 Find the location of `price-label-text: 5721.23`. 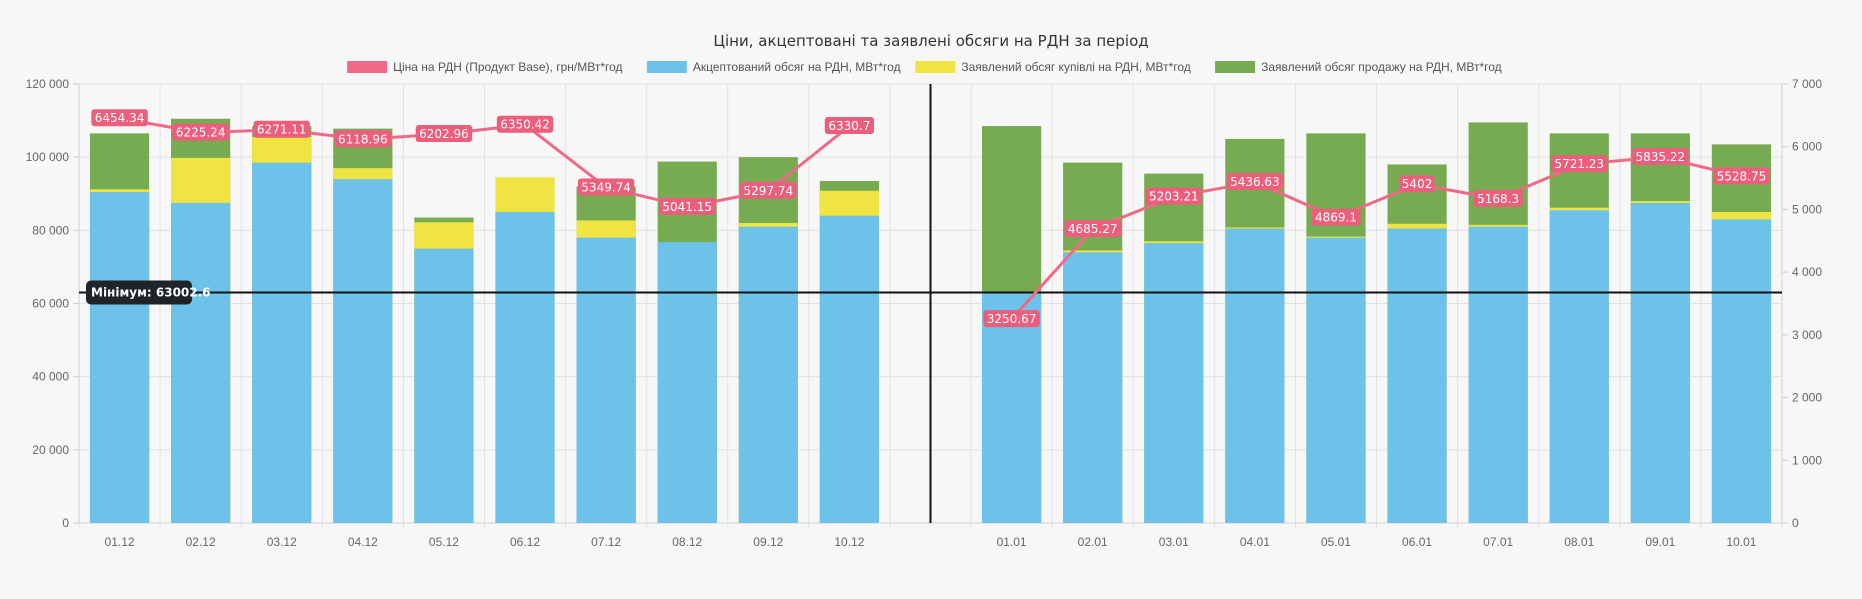

price-label-text: 5721.23 is located at coordinates (1579, 164).